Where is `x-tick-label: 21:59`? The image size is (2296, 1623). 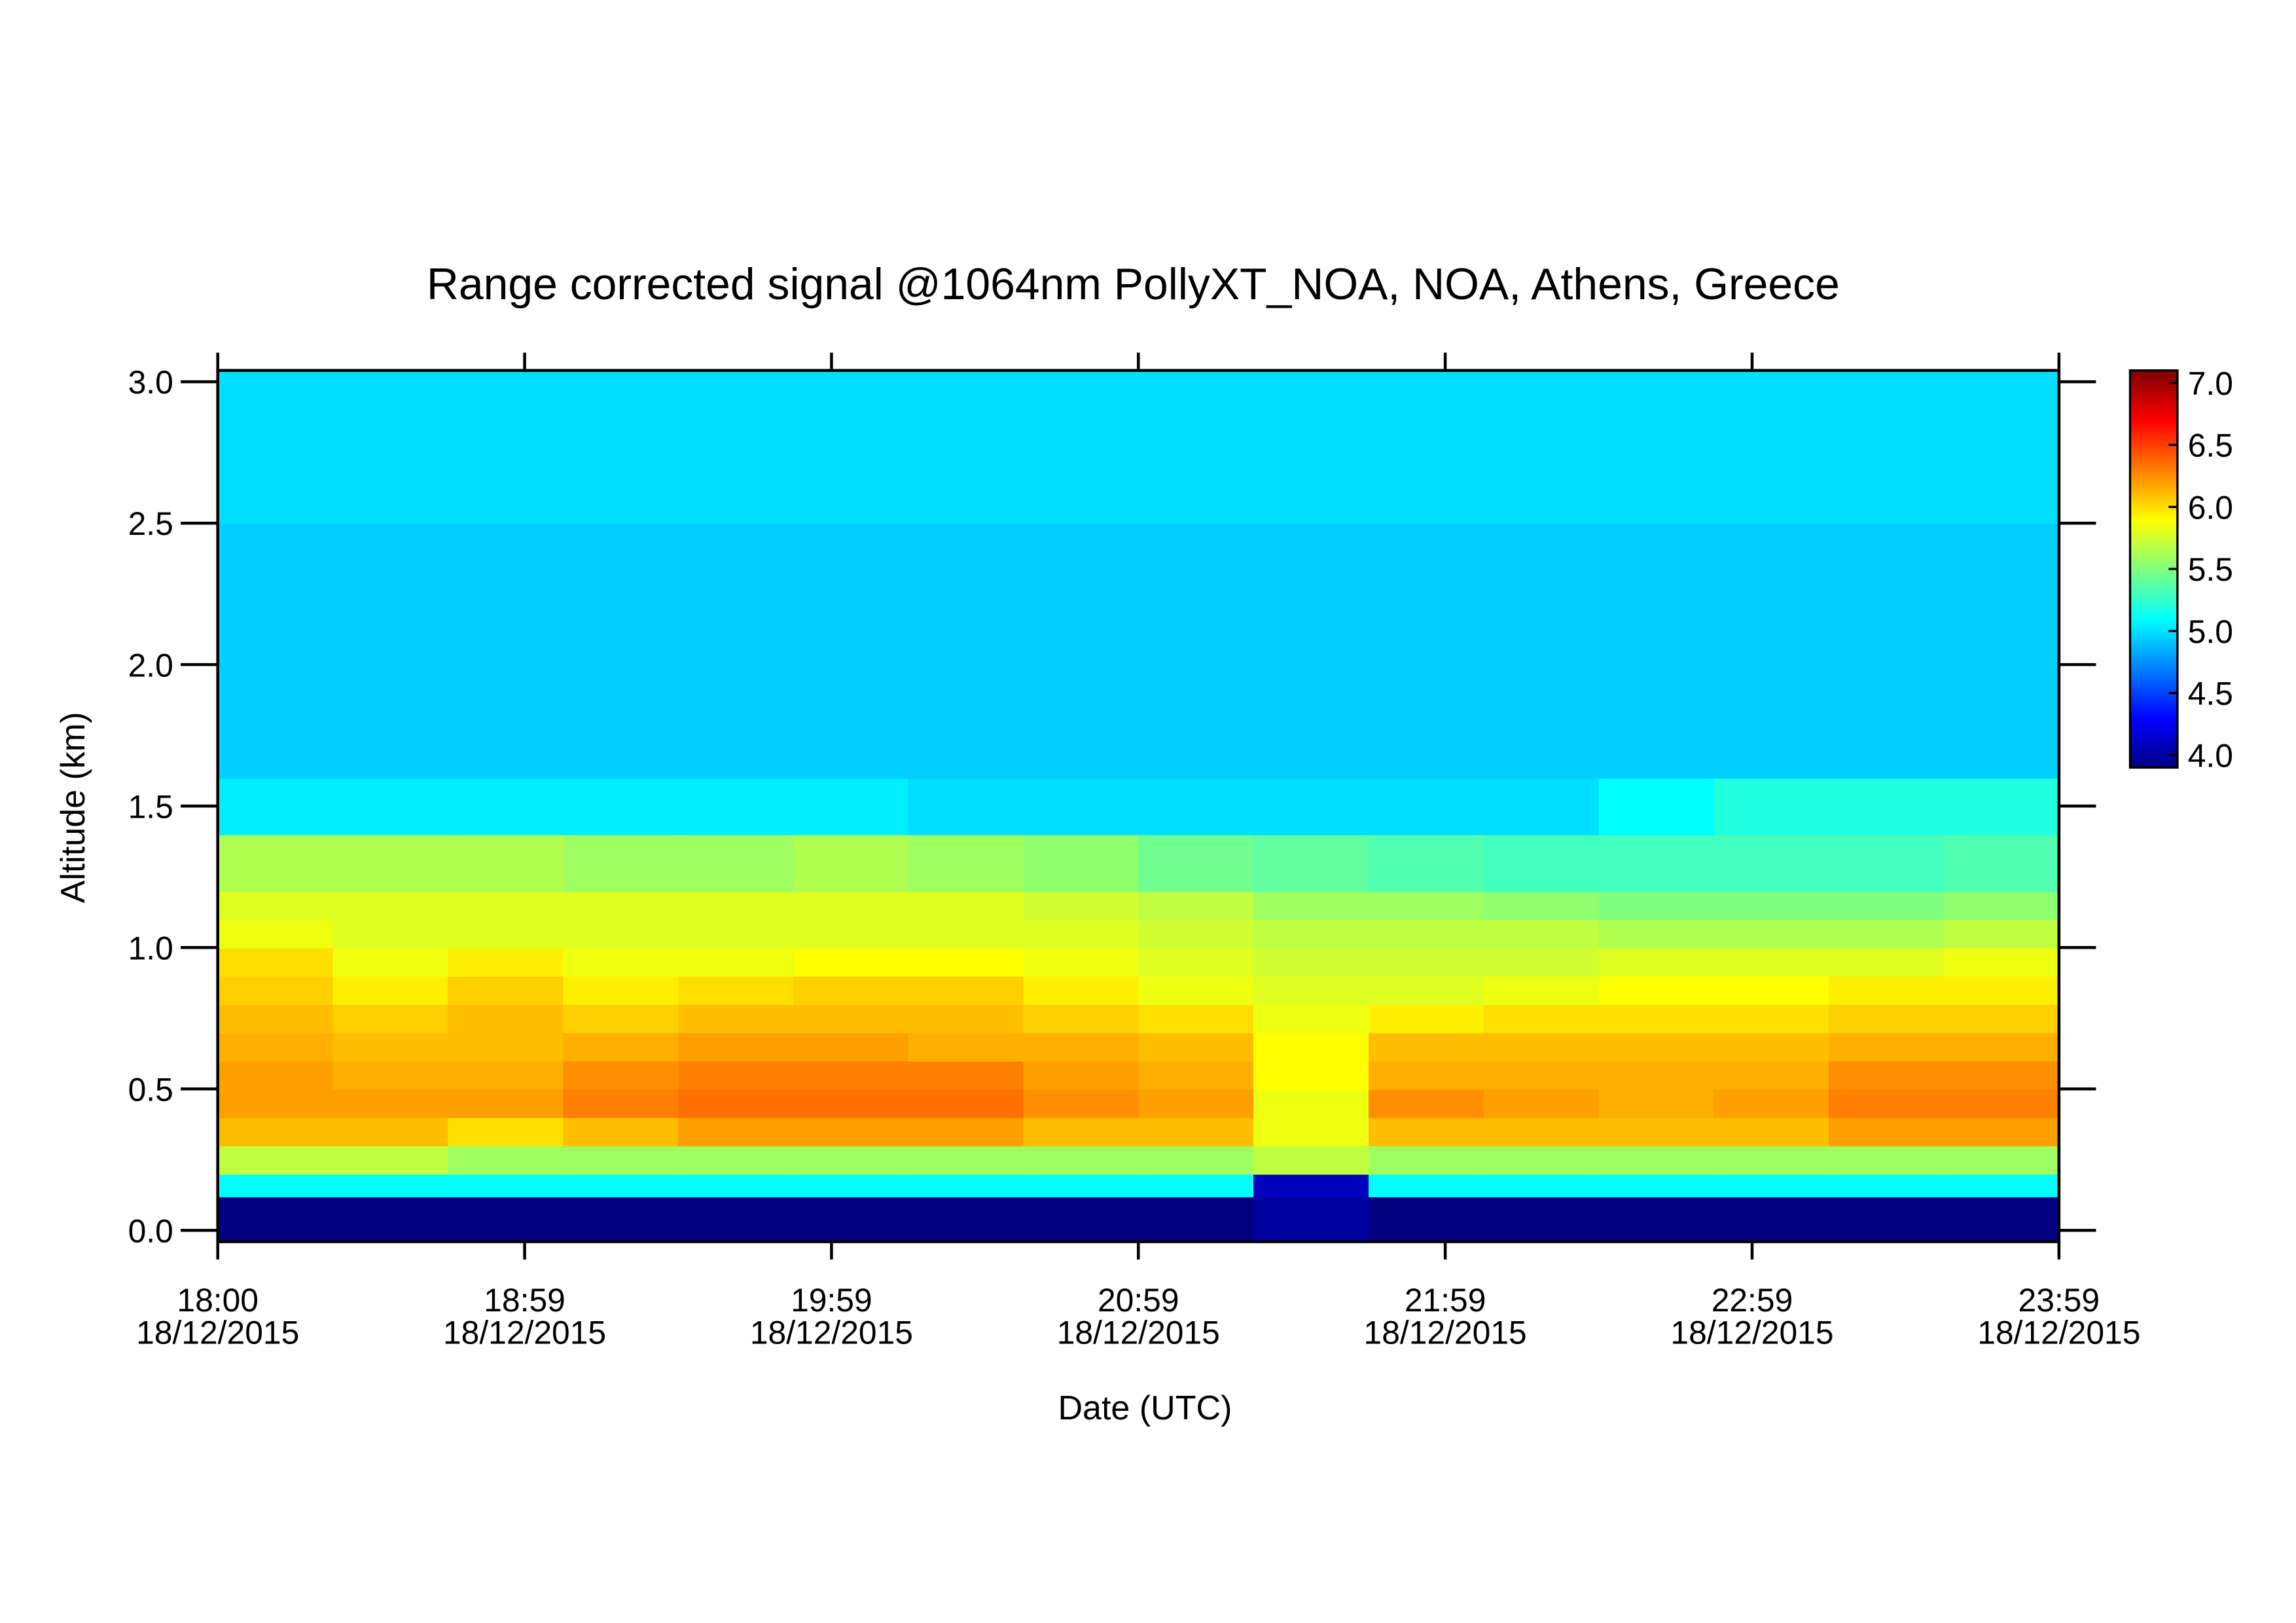 x-tick-label: 21:59 is located at coordinates (1446, 1300).